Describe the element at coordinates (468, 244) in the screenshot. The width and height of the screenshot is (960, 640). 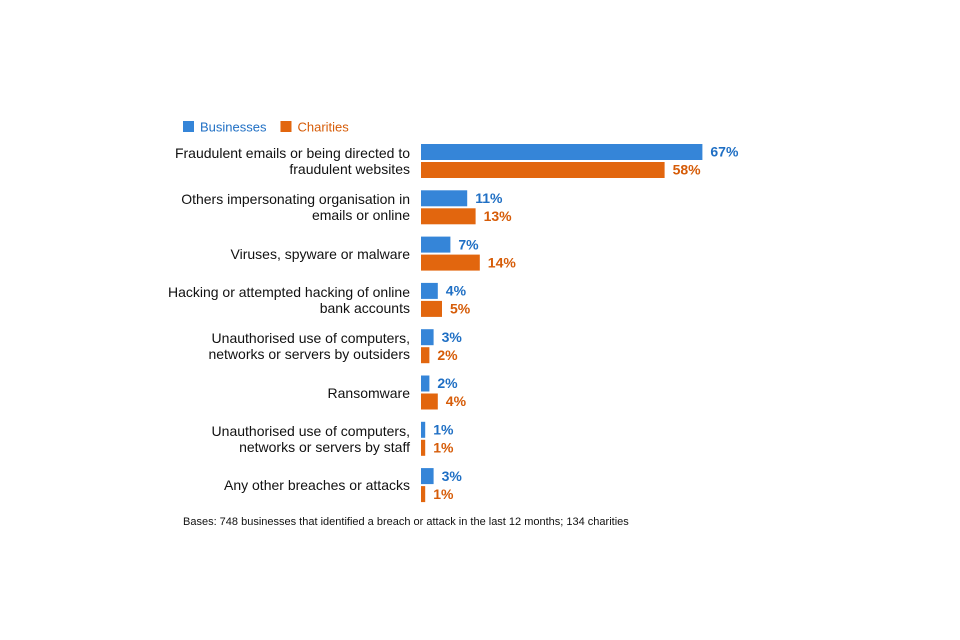
I see `value-label: 7%` at that location.